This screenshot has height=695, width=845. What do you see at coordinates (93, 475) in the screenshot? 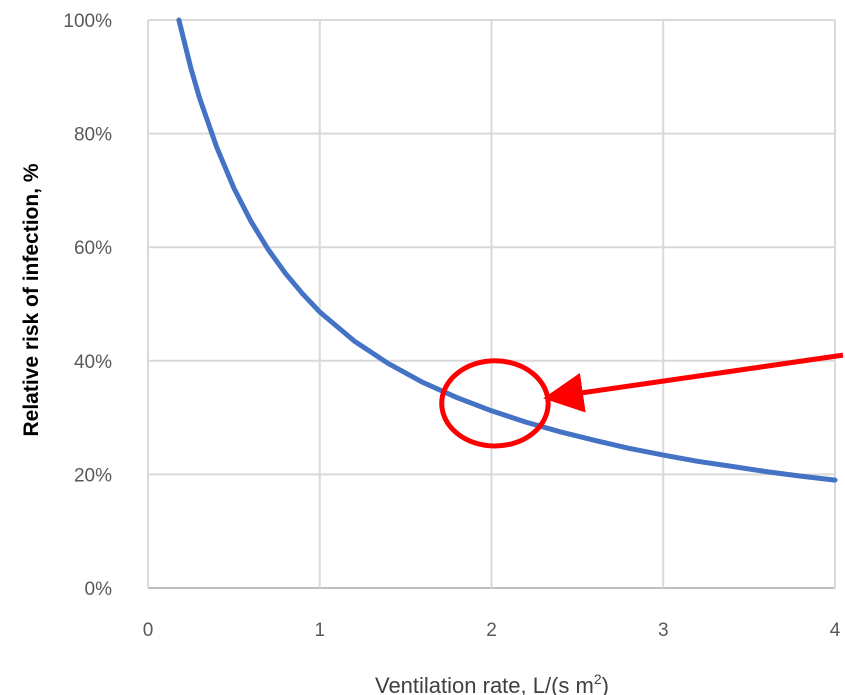
I see `y-tick-label-1: 20%` at bounding box center [93, 475].